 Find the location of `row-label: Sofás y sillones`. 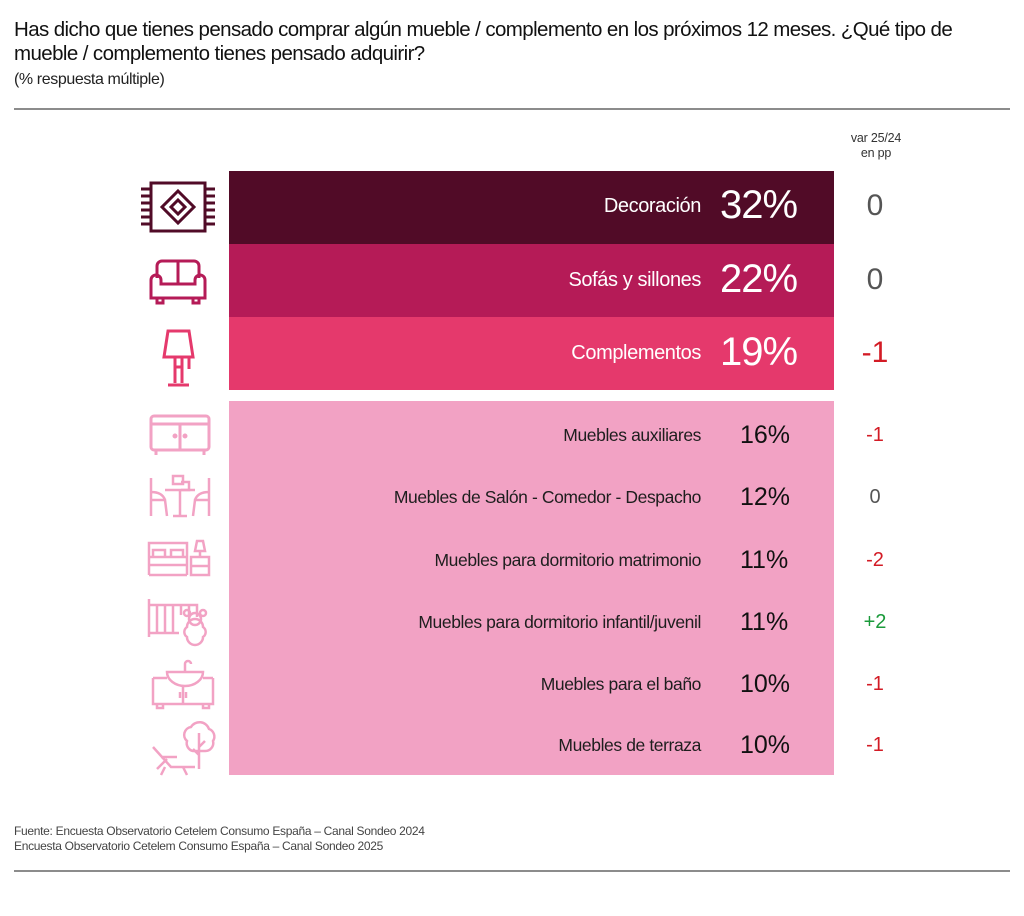

row-label: Sofás y sillones is located at coordinates (634, 280).